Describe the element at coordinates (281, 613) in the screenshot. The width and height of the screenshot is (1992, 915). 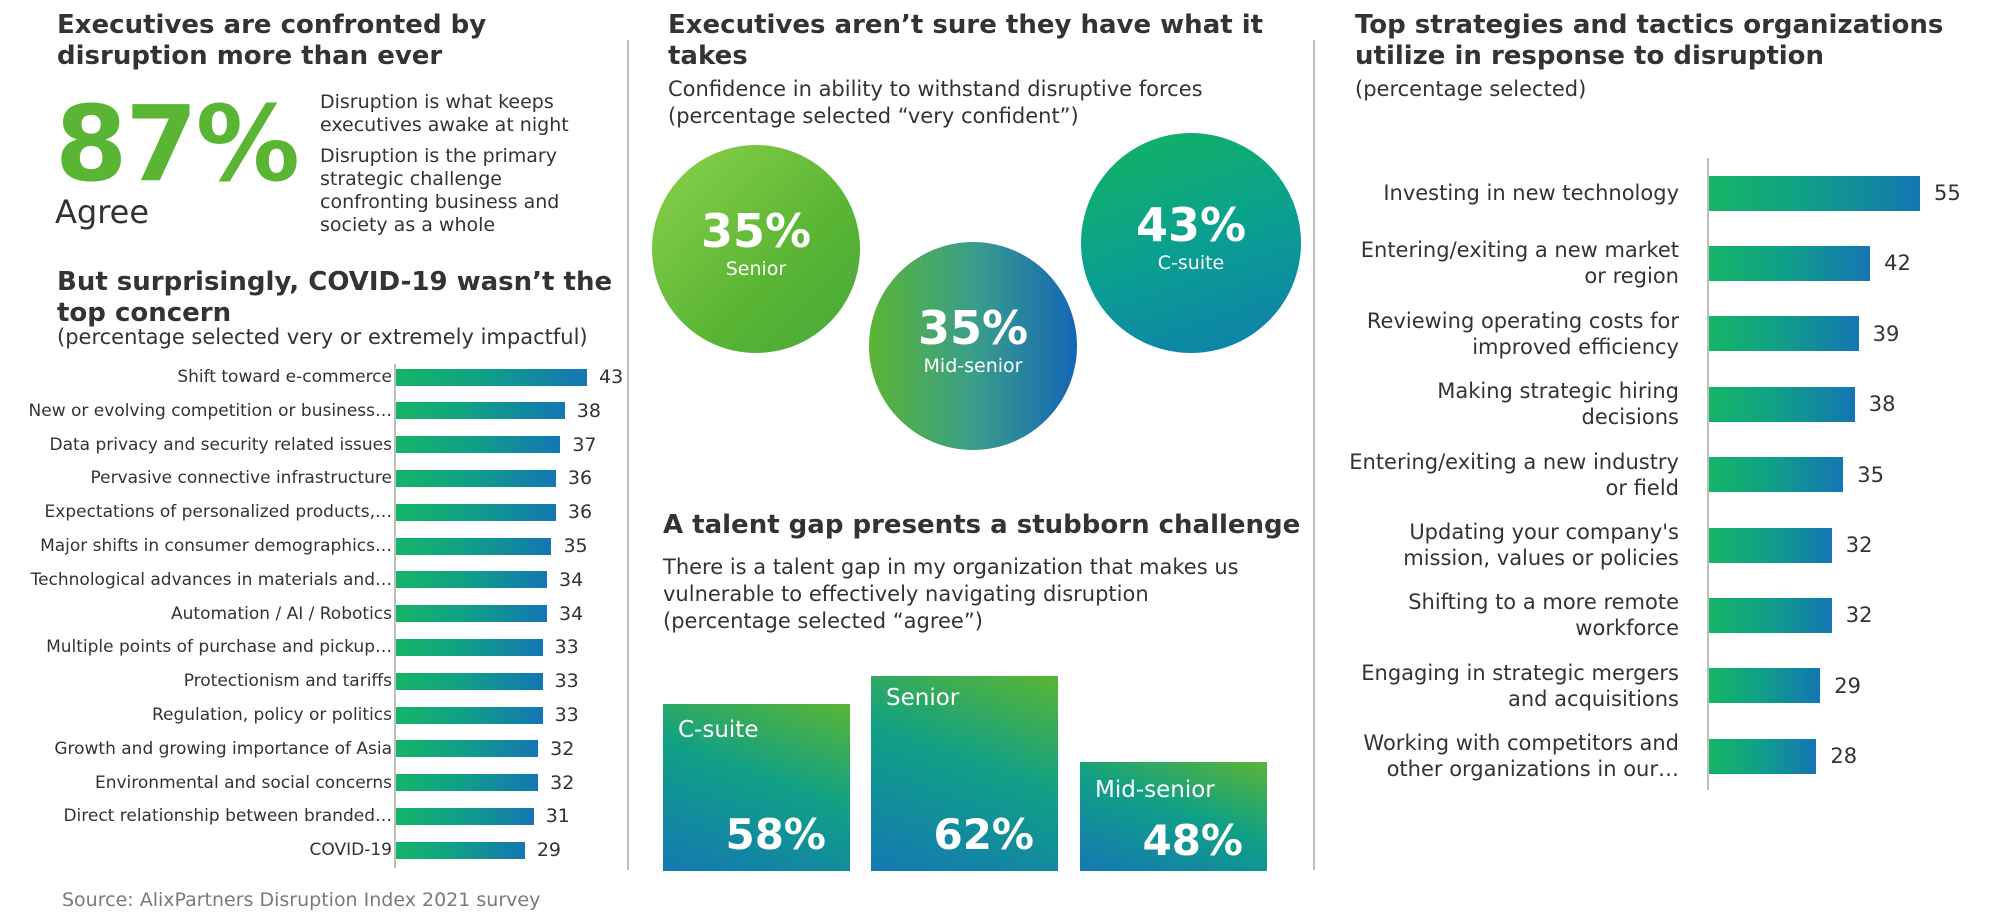
I see `chart1-category-label: Automation / AI / Robotics` at that location.